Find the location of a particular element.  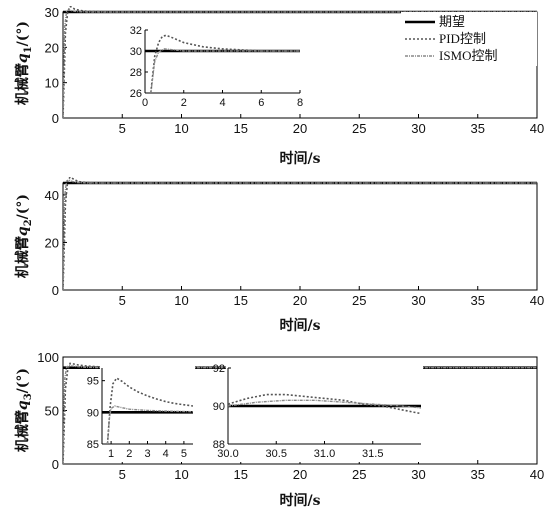

panel3-inset-left-xtick-label: 5 is located at coordinates (184, 454).